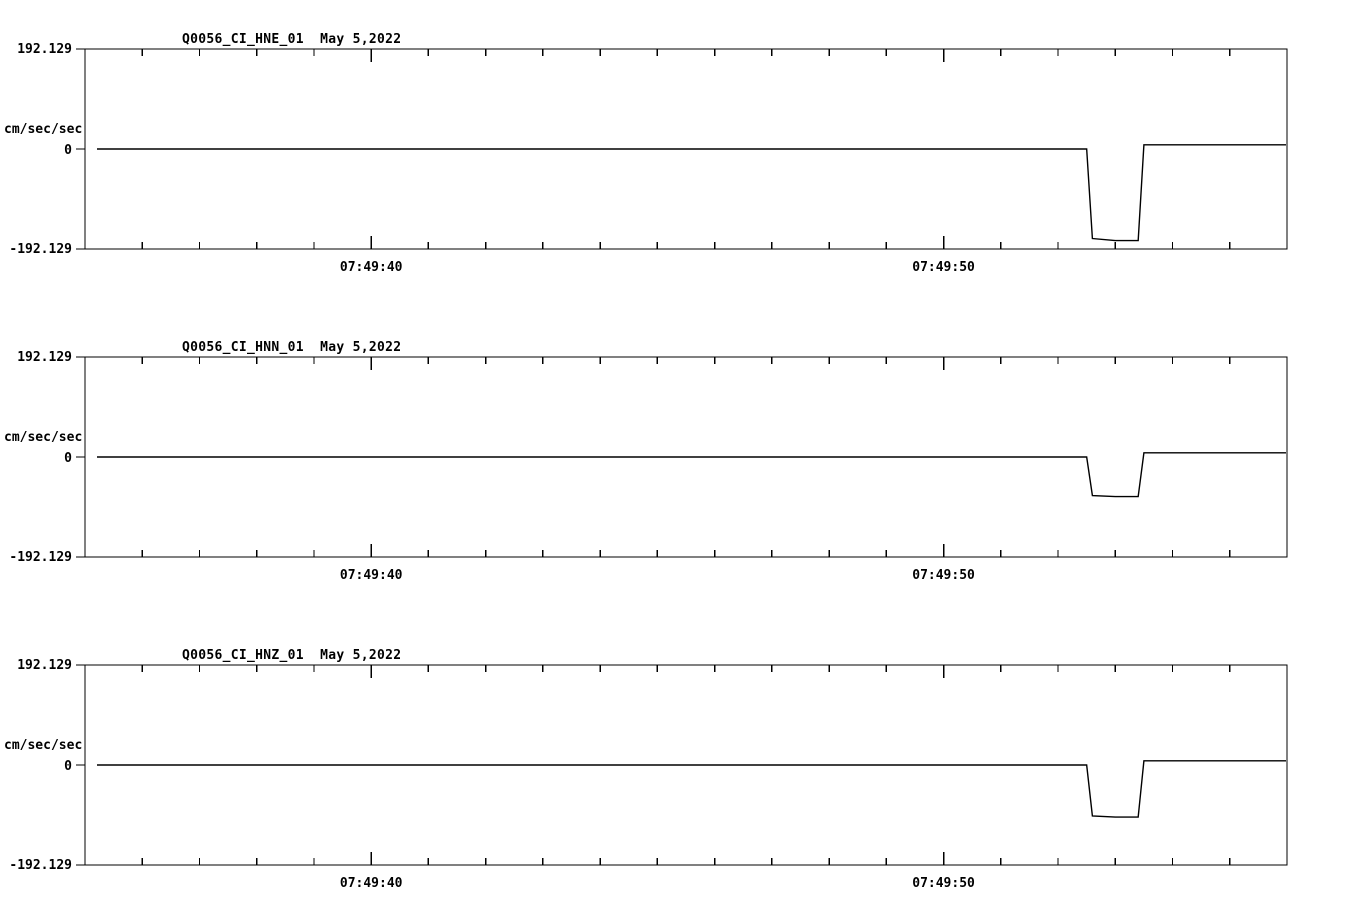 This screenshot has height=924, width=1358. What do you see at coordinates (292, 347) in the screenshot?
I see `panel-title: Q0056_CI_HNN_01 May 5,2022` at bounding box center [292, 347].